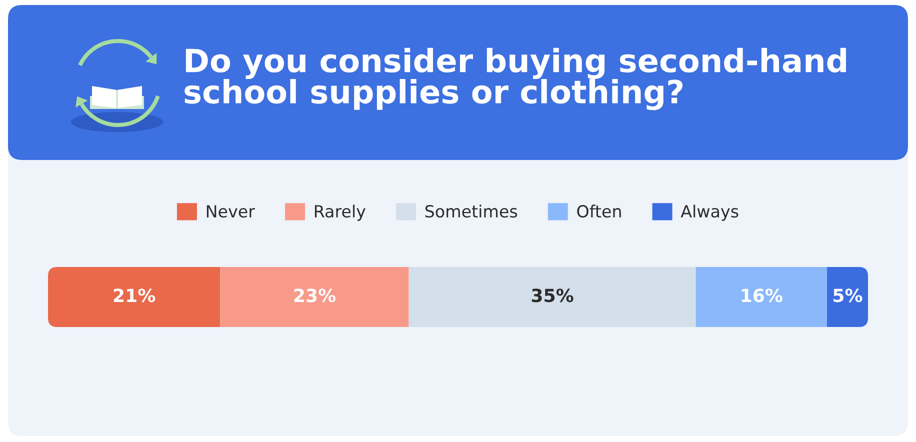 This screenshot has height=442, width=916. I want to click on chart-title: Do you consider buying second-hand school supplies or clothing?, so click(515, 79).